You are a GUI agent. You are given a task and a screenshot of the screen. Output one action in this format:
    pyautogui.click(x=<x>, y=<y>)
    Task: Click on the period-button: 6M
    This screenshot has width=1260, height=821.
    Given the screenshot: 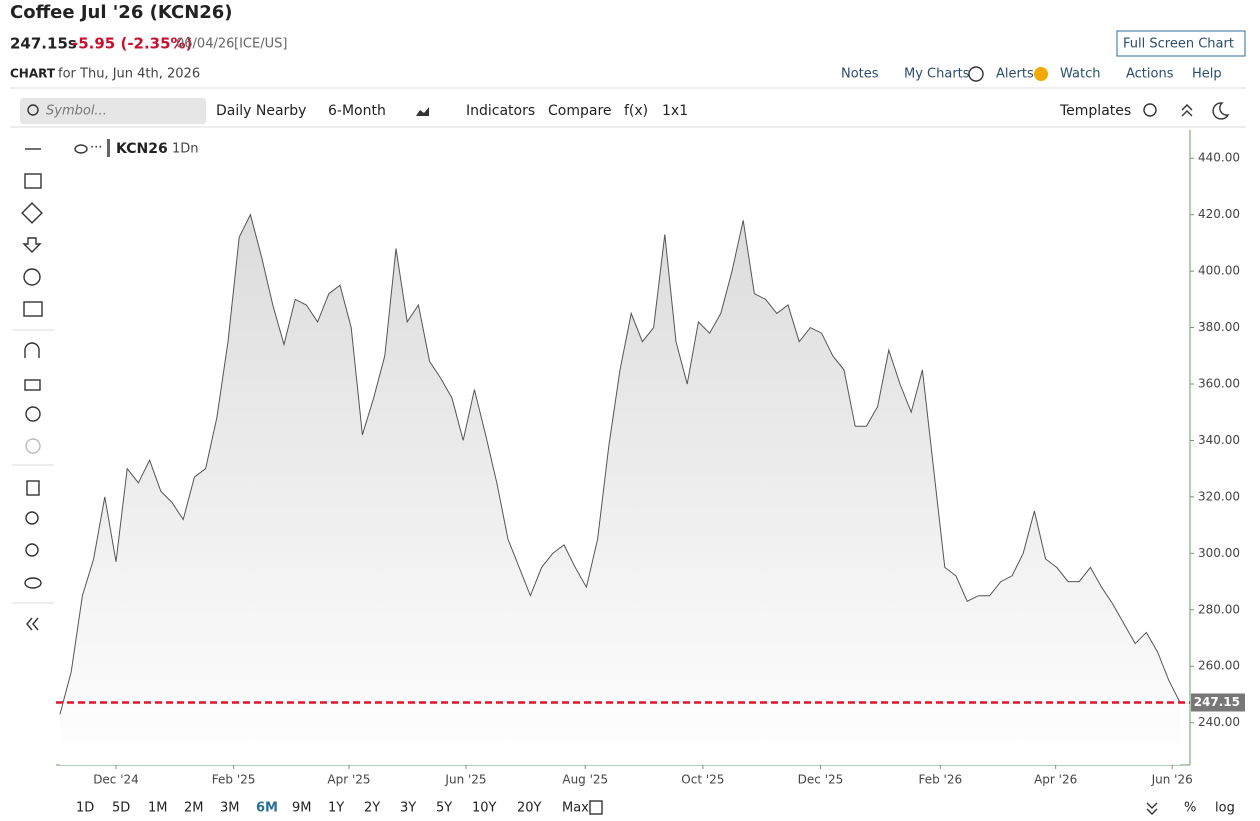 What is the action you would take?
    pyautogui.click(x=267, y=808)
    